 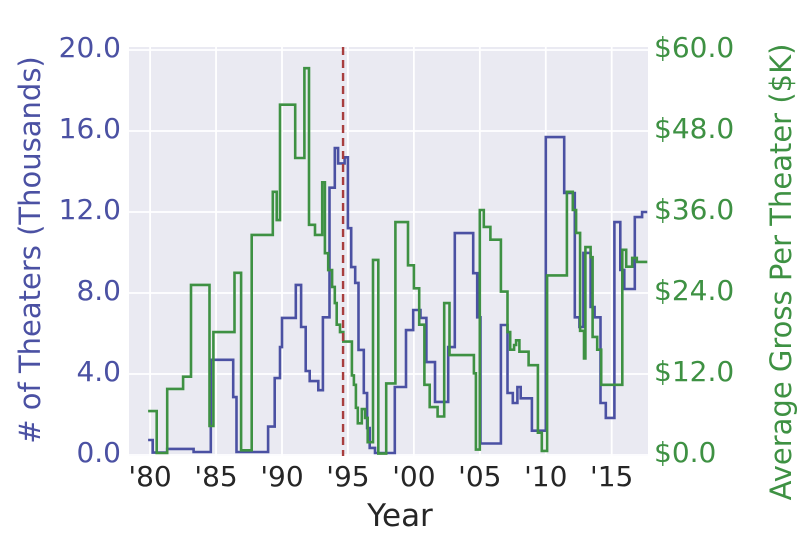 What do you see at coordinates (781, 272) in the screenshot?
I see `right-axis-title: Average Gross Per Theater ($K)` at bounding box center [781, 272].